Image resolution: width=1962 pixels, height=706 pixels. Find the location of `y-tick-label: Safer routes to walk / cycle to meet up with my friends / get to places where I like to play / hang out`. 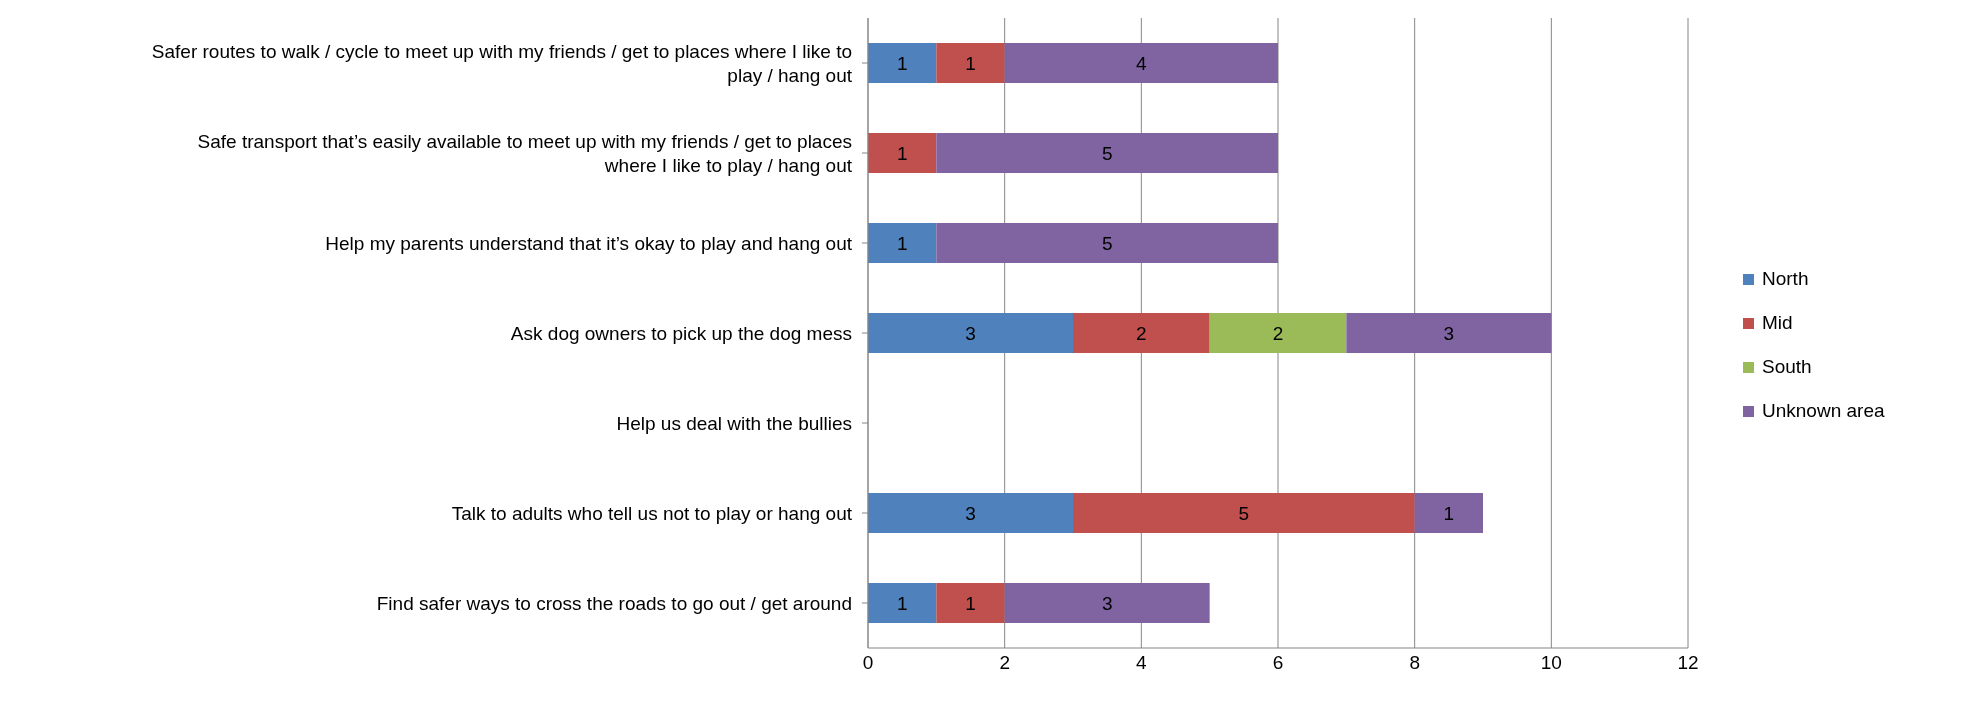

y-tick-label: Safer routes to walk / cycle to meet up with my friends / get to places where I like to play / hang out is located at coordinates (502, 63).